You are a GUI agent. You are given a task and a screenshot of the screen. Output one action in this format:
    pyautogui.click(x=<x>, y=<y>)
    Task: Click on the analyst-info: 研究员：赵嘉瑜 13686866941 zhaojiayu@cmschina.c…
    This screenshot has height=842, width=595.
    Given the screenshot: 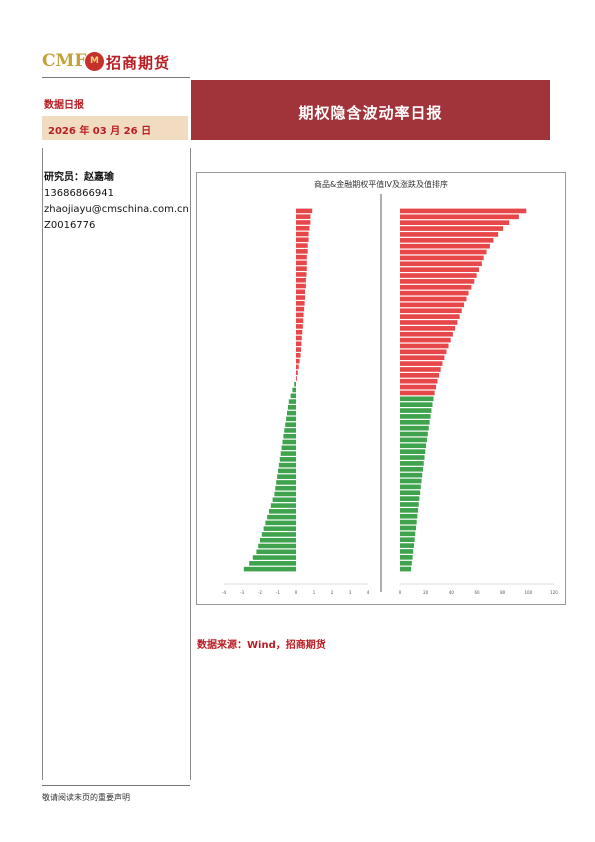 What is the action you would take?
    pyautogui.click(x=116, y=202)
    